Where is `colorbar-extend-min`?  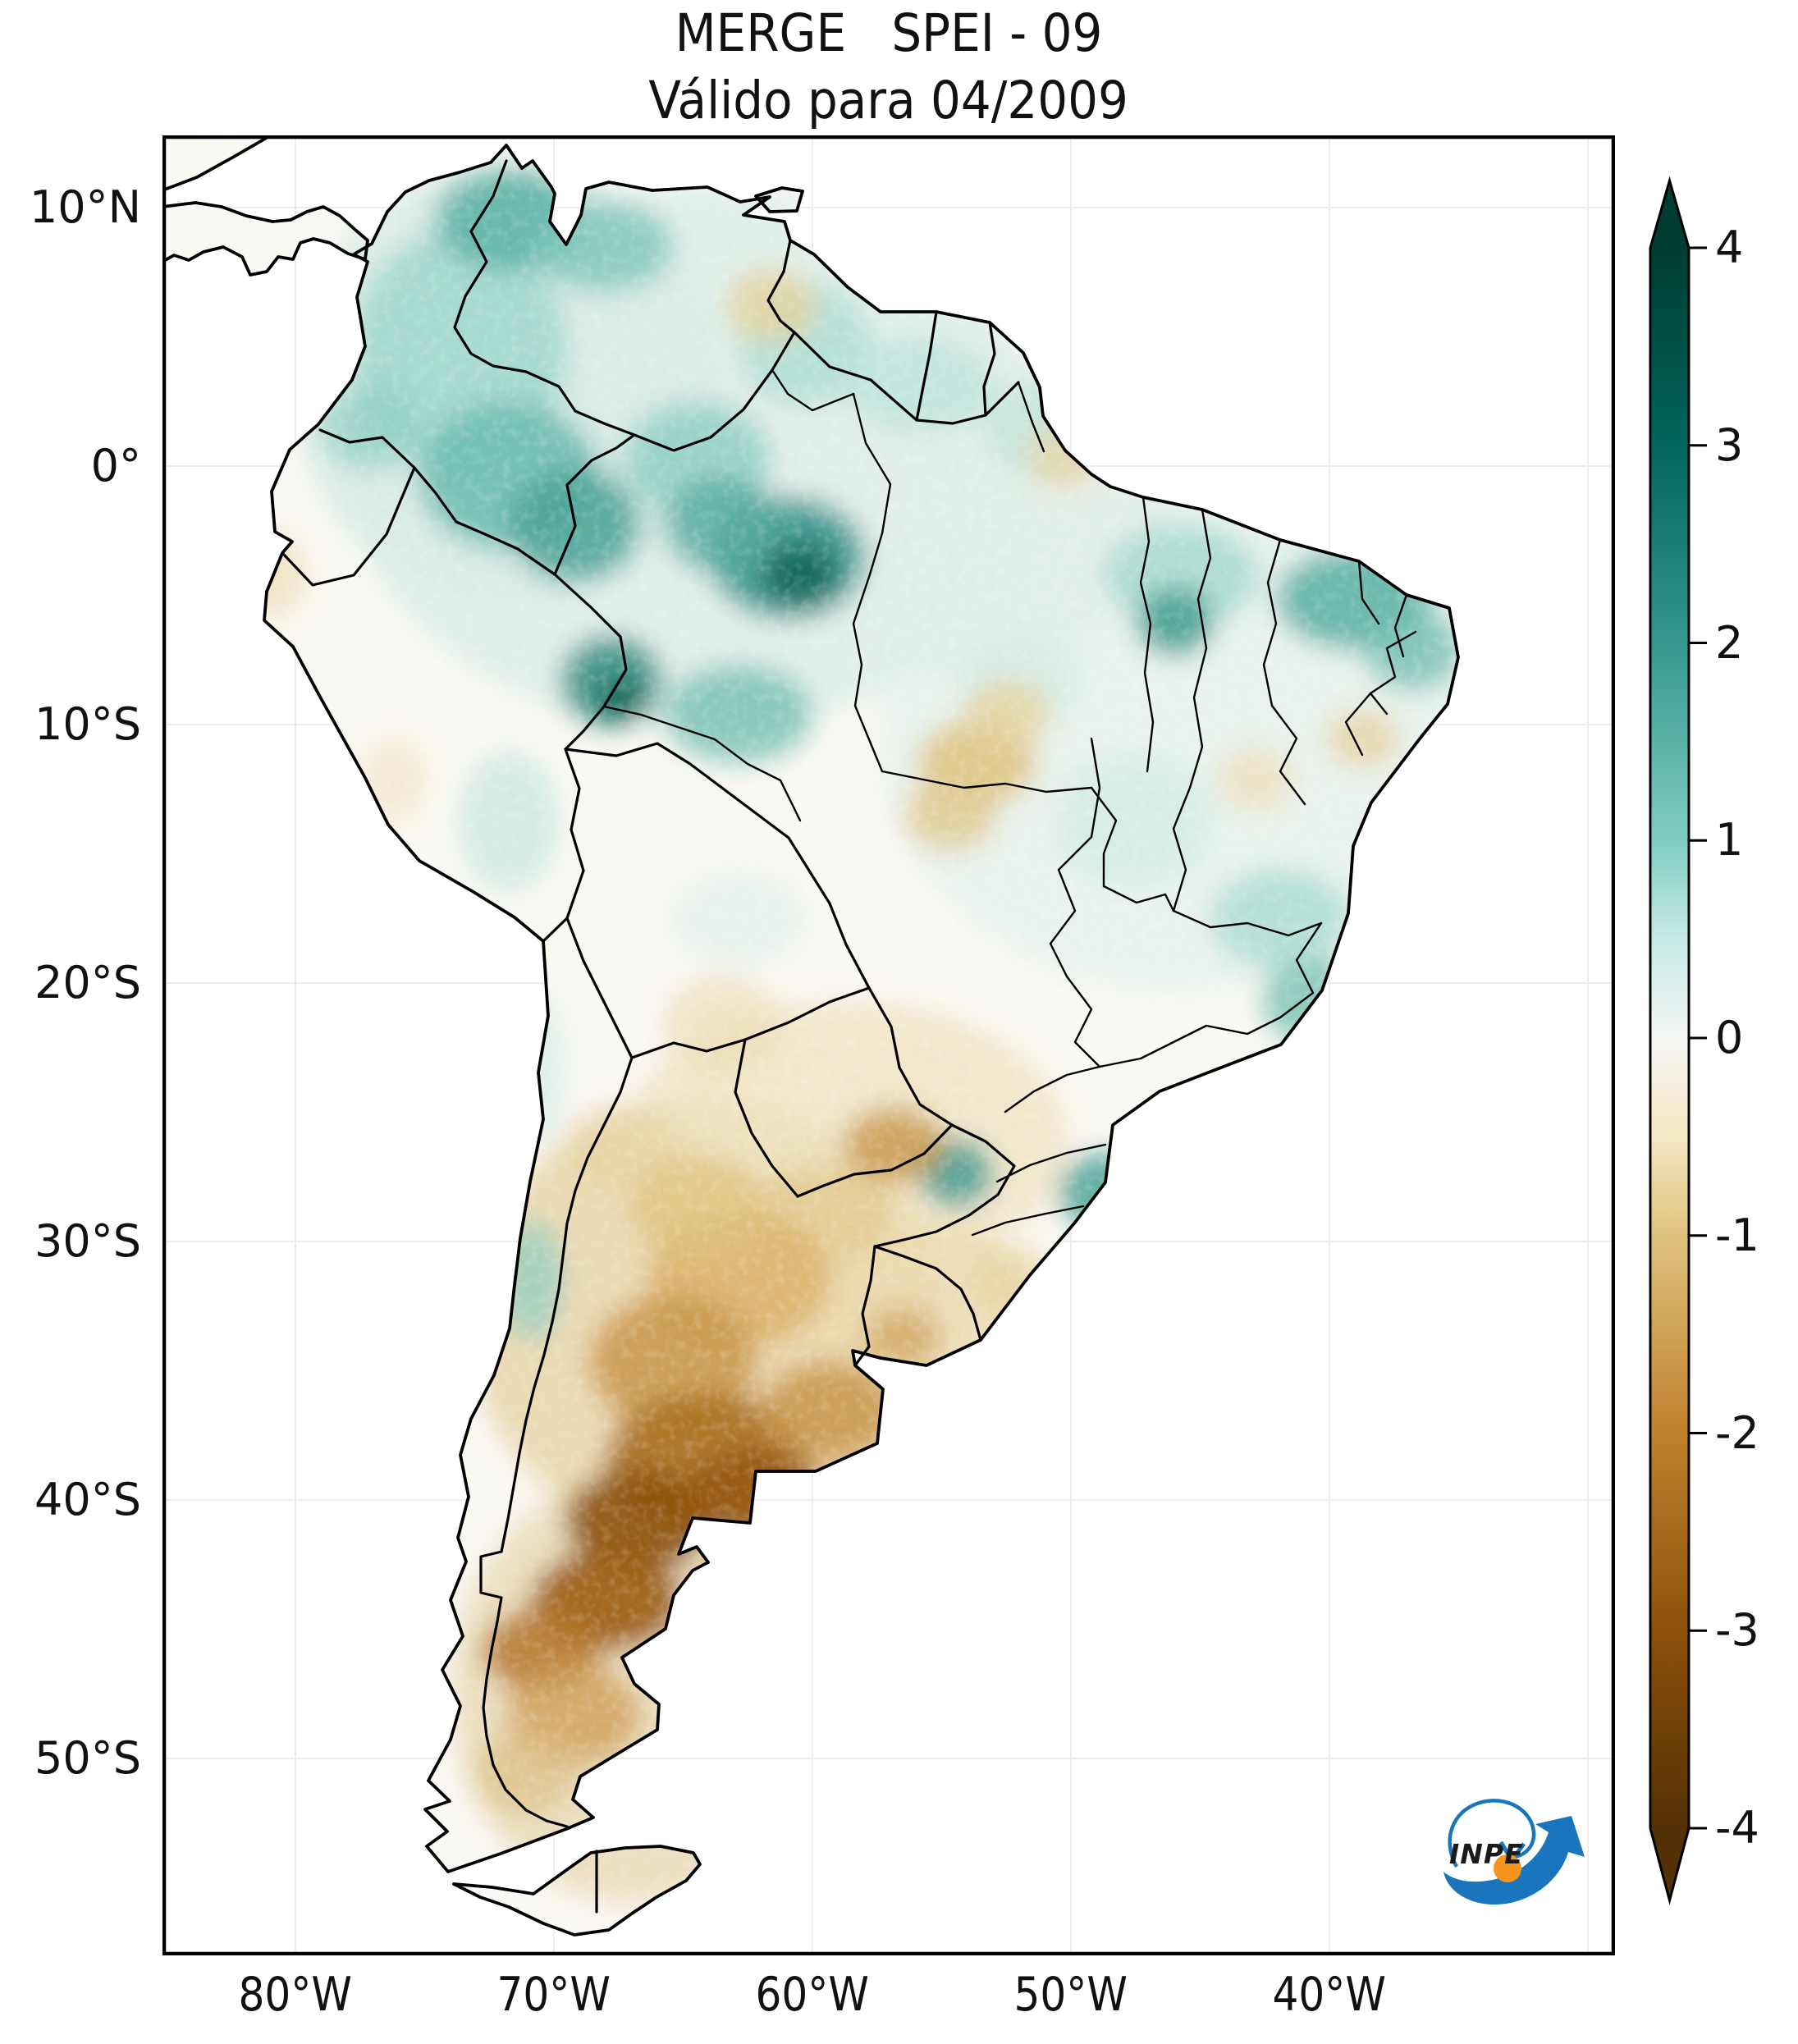
colorbar-extend-min is located at coordinates (1669, 1864).